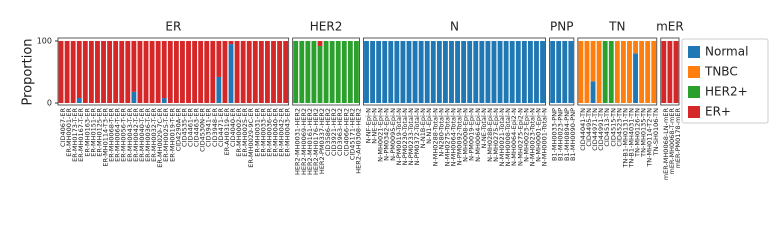 This screenshot has width=772, height=240. Describe the element at coordinates (221, 127) in the screenshot. I see `x-tick-label: CID4471-ER` at that location.